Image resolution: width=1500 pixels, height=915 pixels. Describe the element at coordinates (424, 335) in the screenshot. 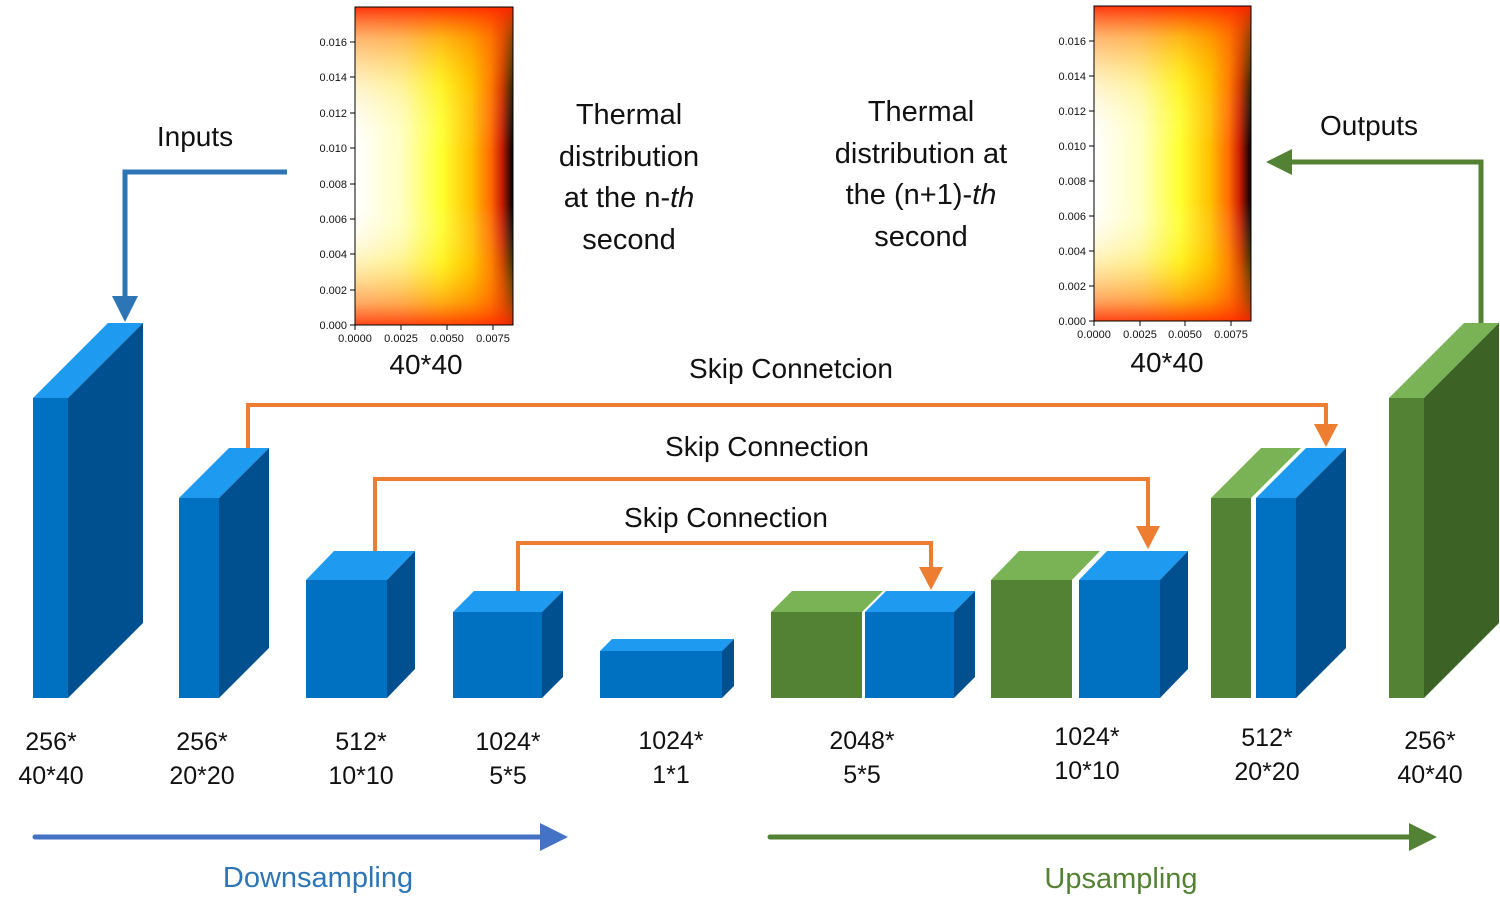

I see `input-heatmap-xaxis: 0.0000 0.0025 0.0050 0.0075` at that location.